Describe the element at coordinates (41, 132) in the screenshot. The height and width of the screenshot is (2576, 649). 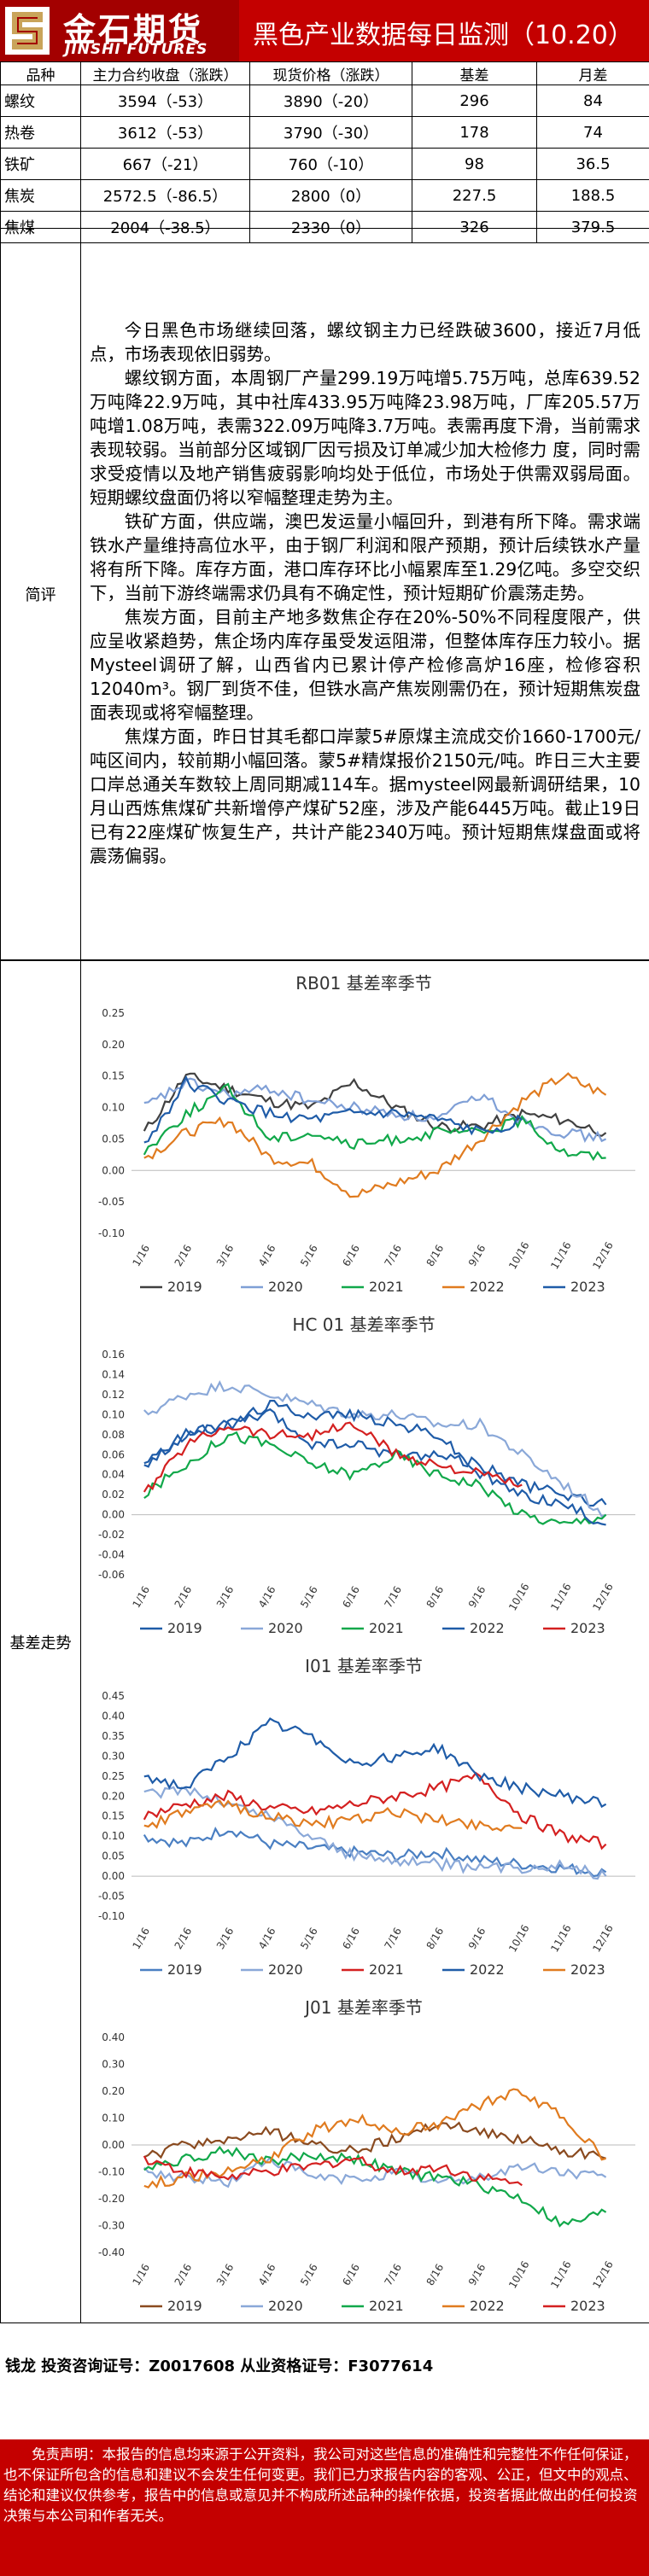
I see `commodity-name: 热卷` at that location.